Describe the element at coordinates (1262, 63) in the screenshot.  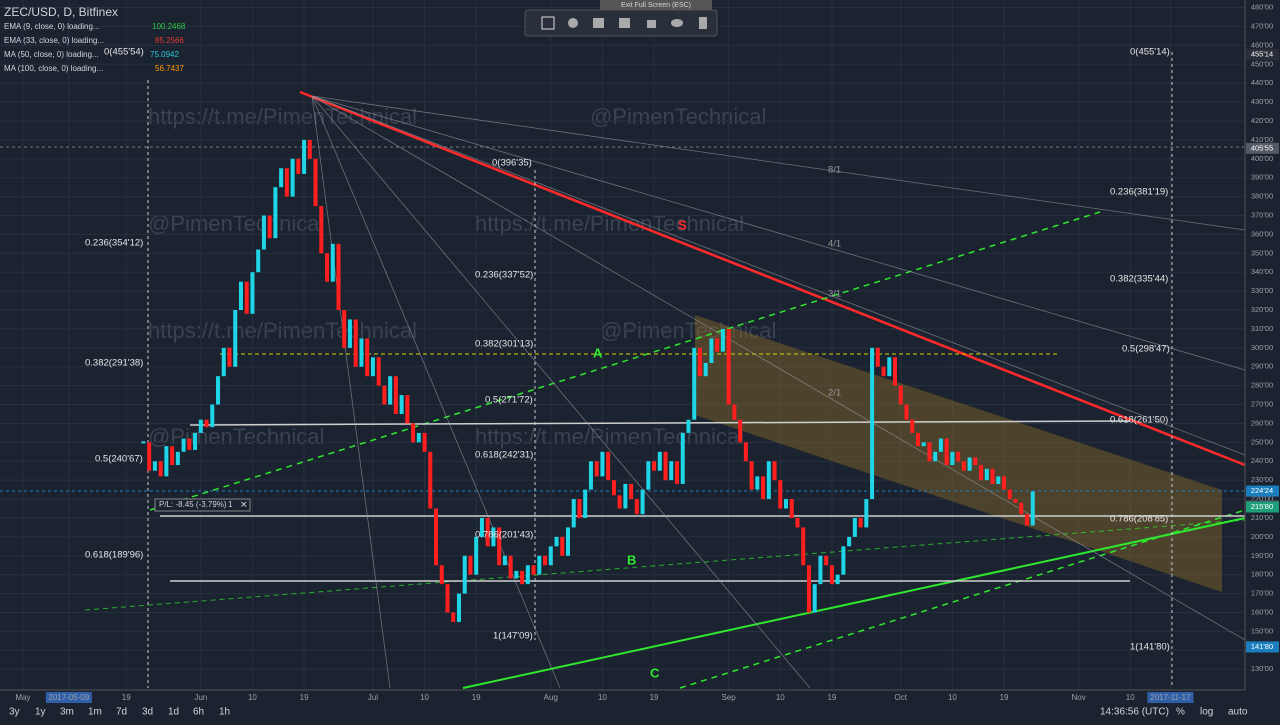
I see `y-tick-label: 450'00` at that location.